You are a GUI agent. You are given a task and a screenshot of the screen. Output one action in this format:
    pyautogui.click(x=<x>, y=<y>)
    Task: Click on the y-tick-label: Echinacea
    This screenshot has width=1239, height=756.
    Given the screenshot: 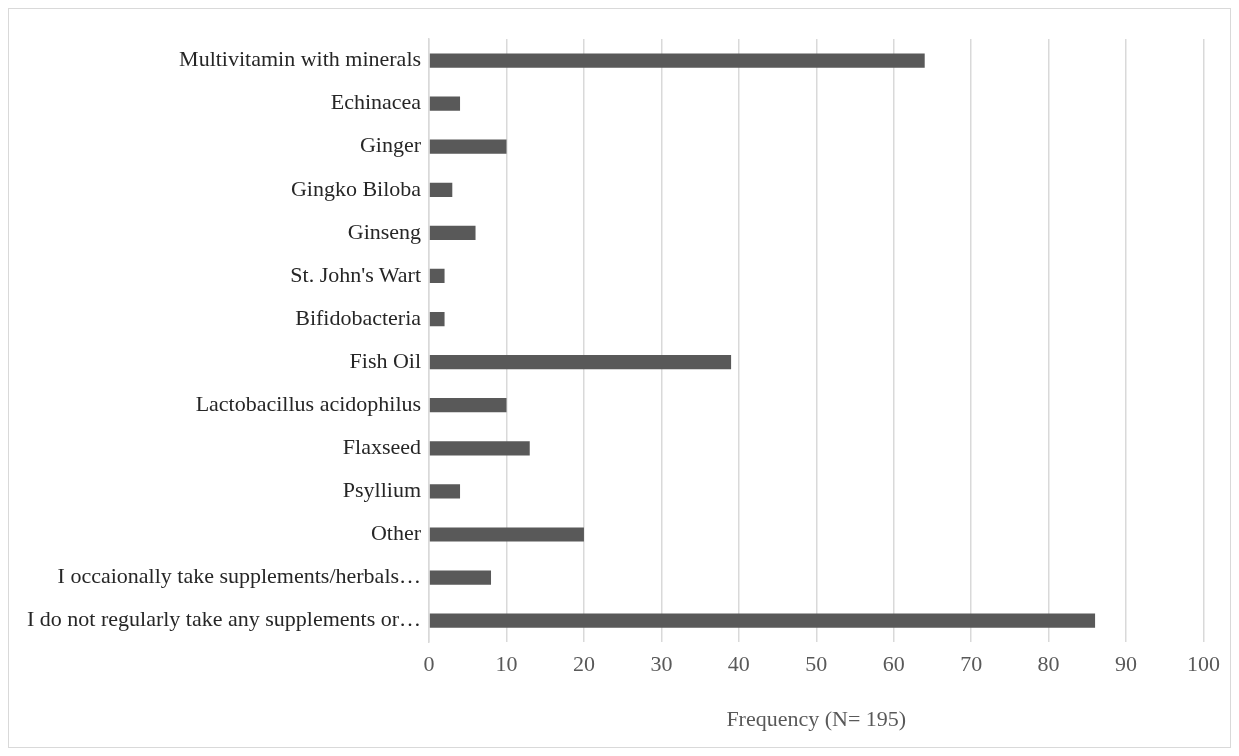 What is the action you would take?
    pyautogui.click(x=376, y=102)
    